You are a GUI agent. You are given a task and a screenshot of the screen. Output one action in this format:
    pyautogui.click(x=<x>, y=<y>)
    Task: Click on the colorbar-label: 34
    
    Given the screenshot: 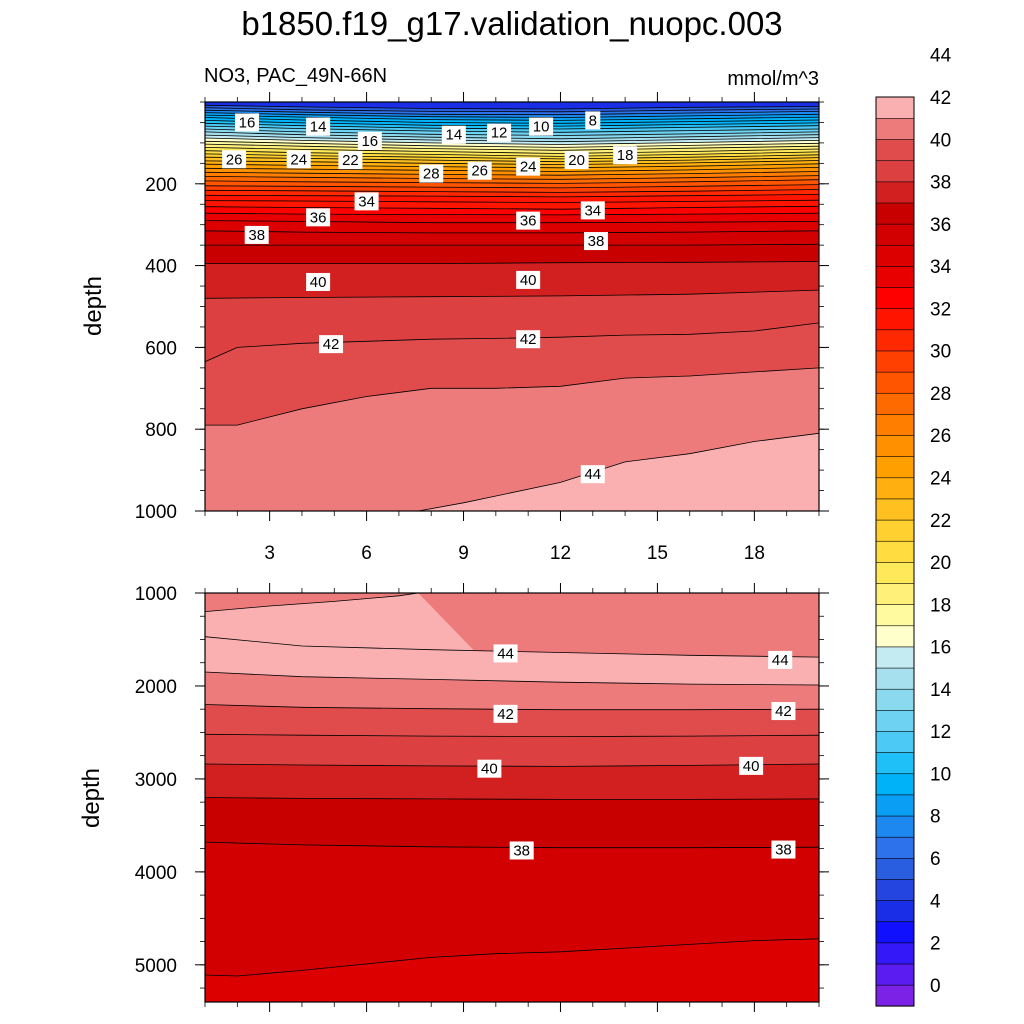 What is the action you would take?
    pyautogui.click(x=941, y=267)
    